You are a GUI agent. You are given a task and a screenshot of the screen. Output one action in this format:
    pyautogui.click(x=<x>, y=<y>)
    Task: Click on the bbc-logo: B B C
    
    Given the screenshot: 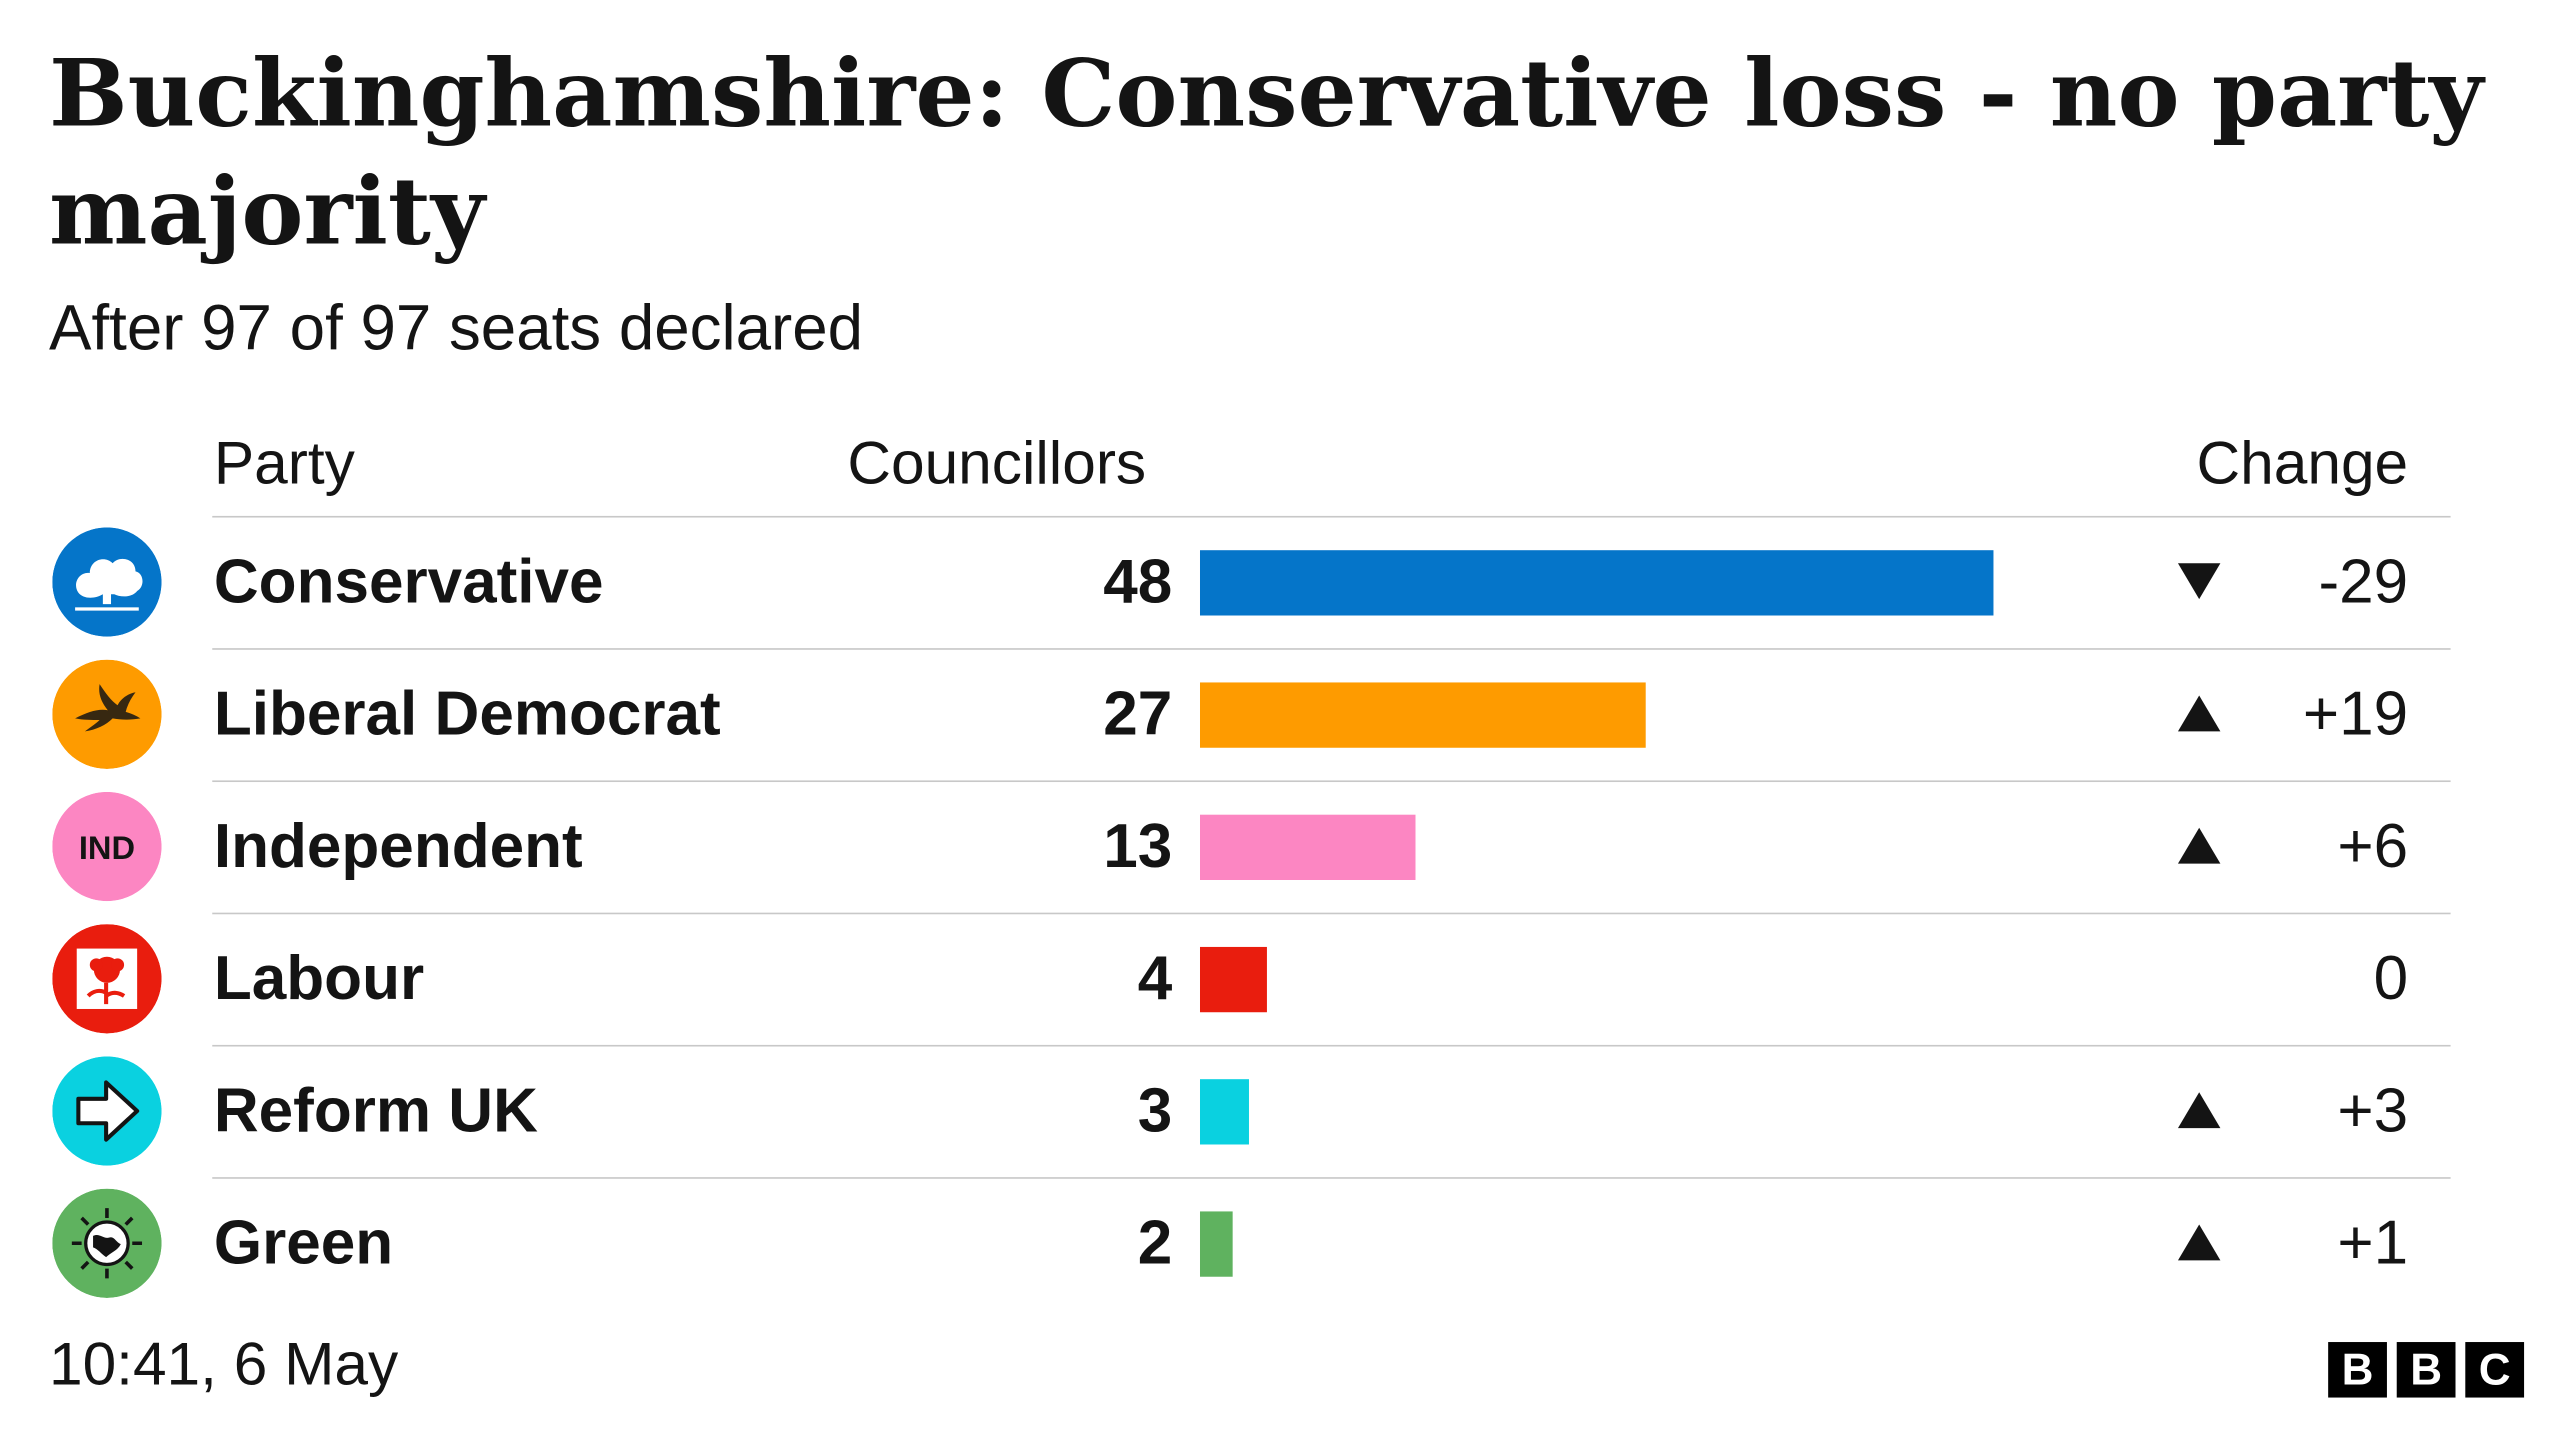 What is the action you would take?
    pyautogui.click(x=2426, y=1370)
    